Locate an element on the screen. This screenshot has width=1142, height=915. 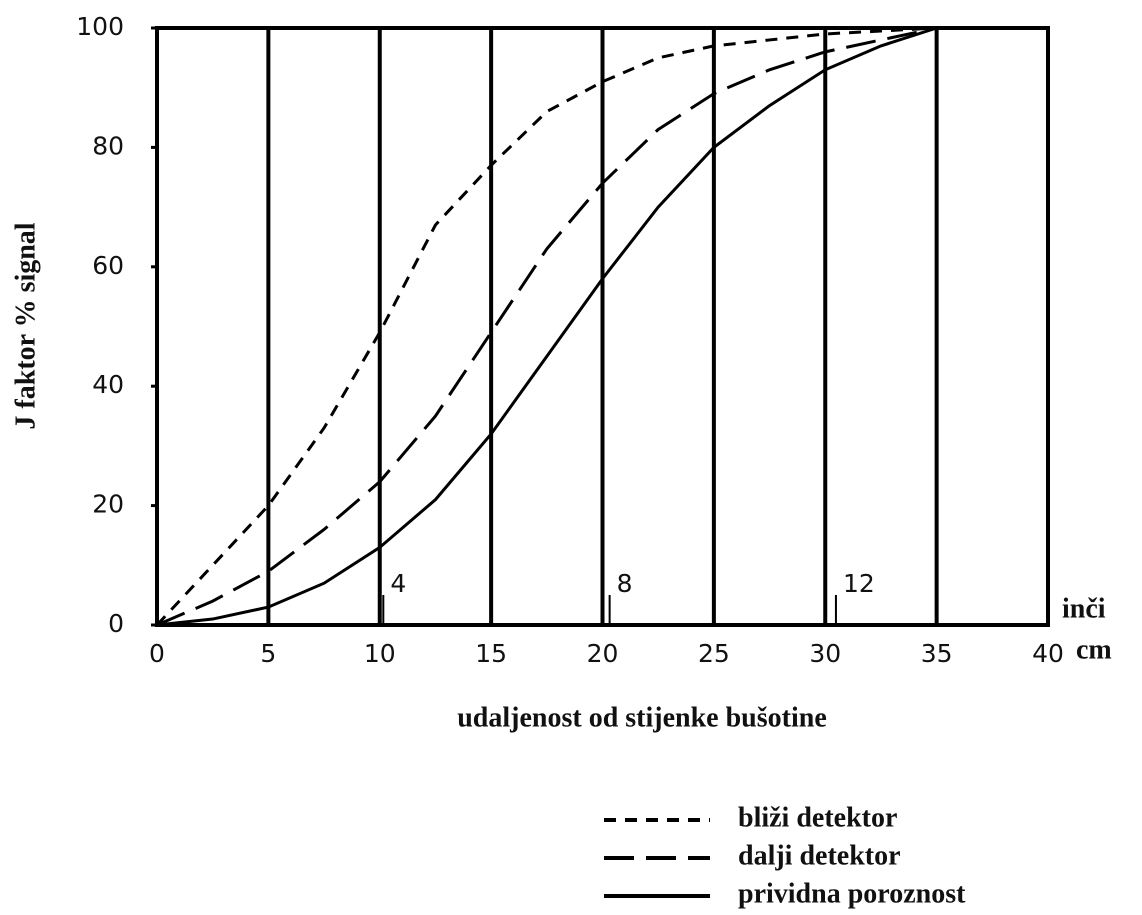
x-tick-label: 15 is located at coordinates (491, 653).